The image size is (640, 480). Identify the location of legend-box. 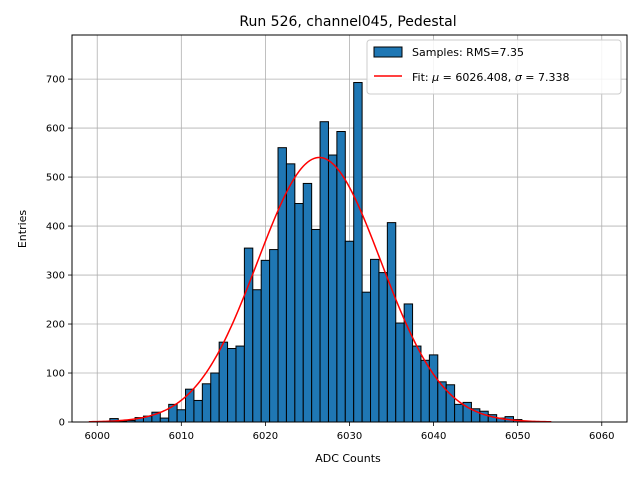
(494, 67).